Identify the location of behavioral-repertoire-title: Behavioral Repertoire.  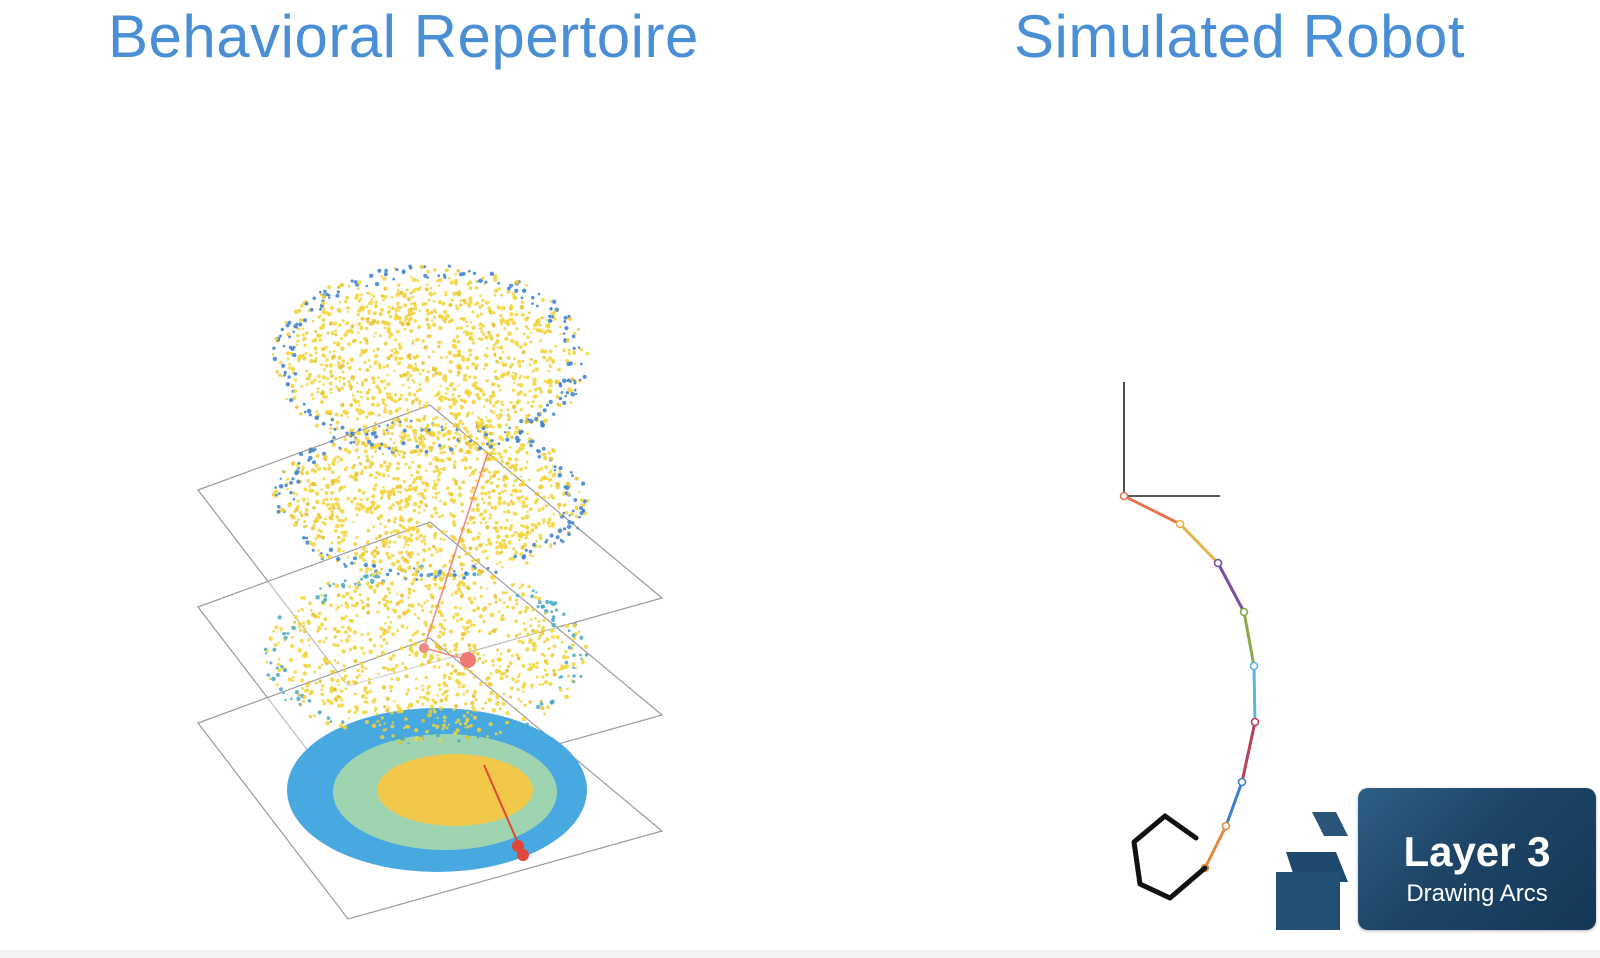
(403, 36).